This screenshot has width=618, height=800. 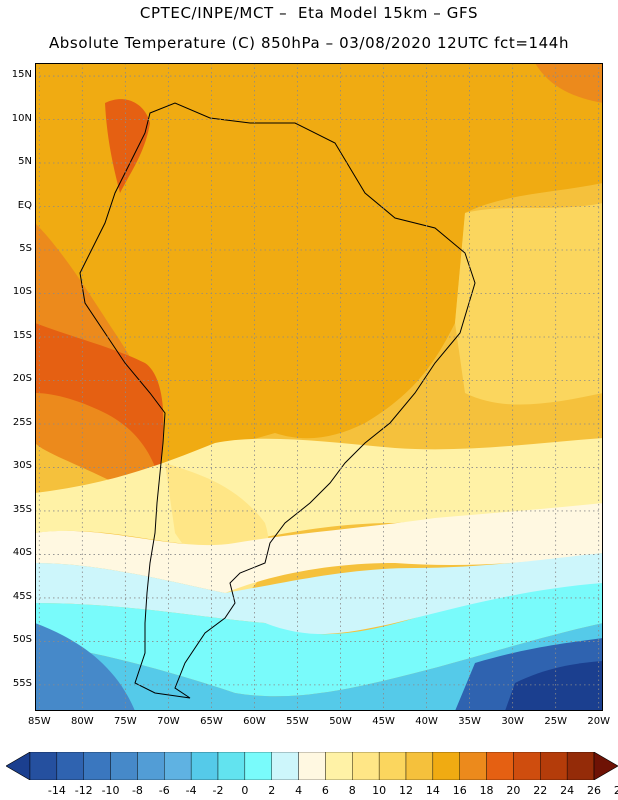 I want to click on colorbar-label: 26, so click(x=594, y=790).